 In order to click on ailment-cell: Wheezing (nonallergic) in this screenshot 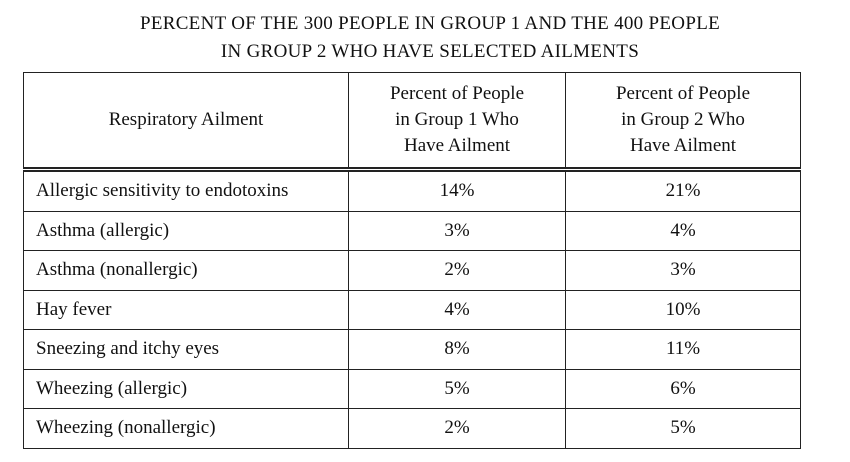, I will do `click(186, 428)`.